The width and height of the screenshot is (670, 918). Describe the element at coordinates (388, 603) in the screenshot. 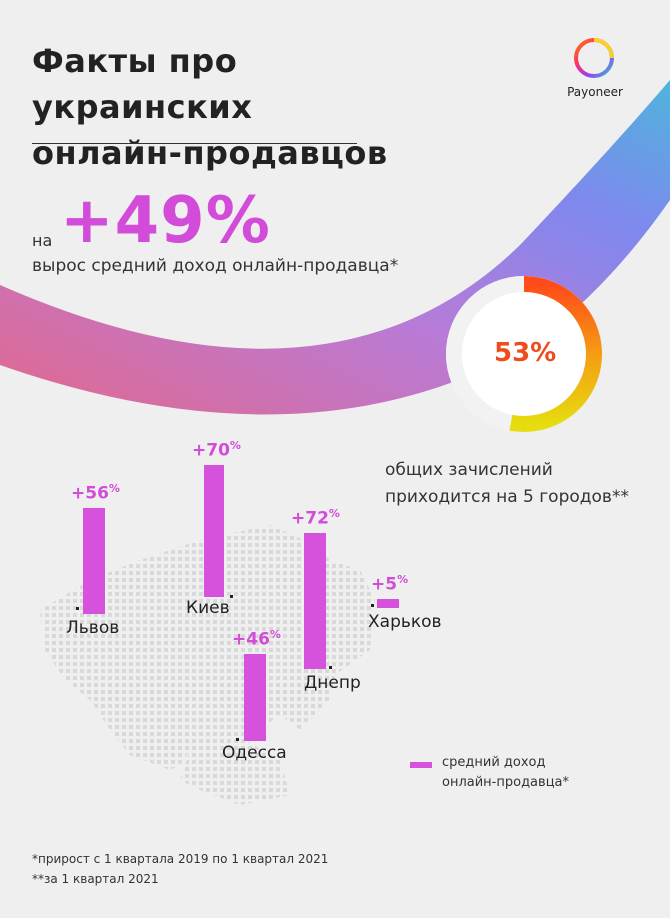

I see `bar-kharkiv` at that location.